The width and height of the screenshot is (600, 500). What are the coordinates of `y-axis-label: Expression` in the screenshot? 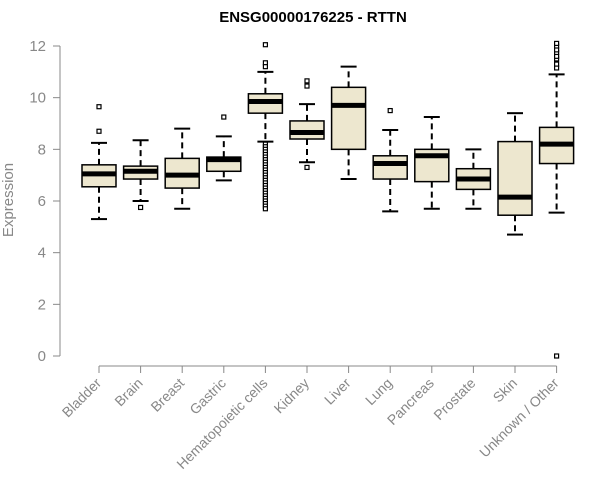 It's located at (8, 200).